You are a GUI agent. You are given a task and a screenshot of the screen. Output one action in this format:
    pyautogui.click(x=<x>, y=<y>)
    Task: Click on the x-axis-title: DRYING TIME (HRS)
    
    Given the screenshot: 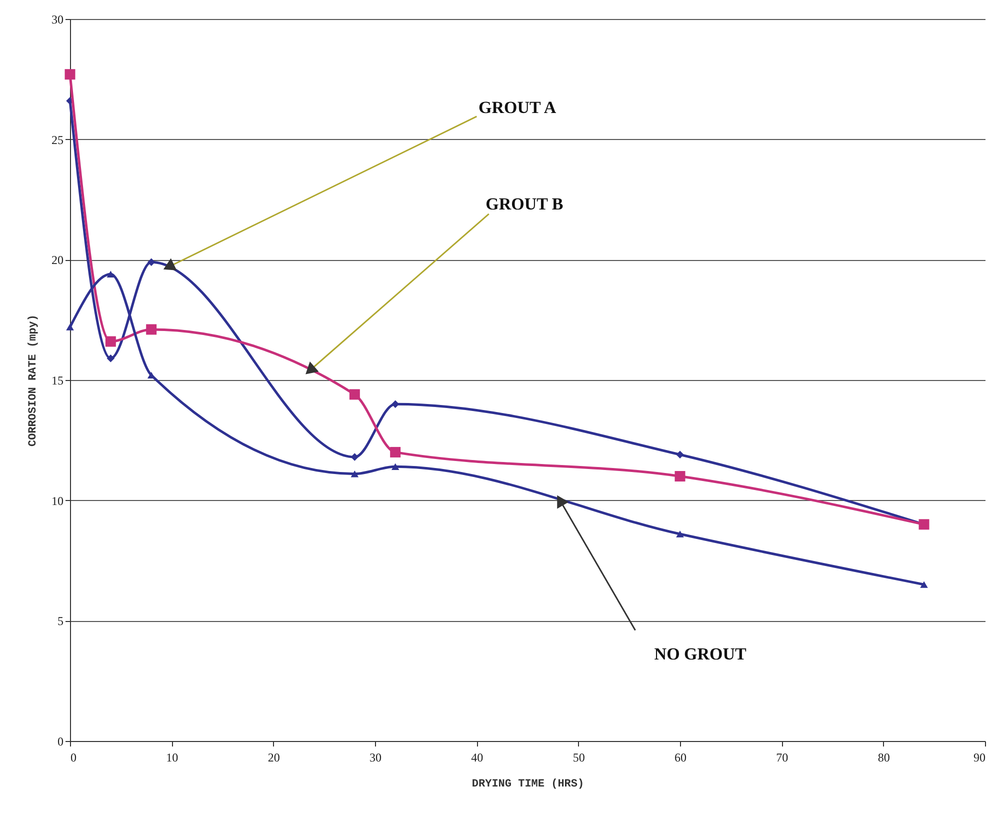 What is the action you would take?
    pyautogui.click(x=528, y=784)
    